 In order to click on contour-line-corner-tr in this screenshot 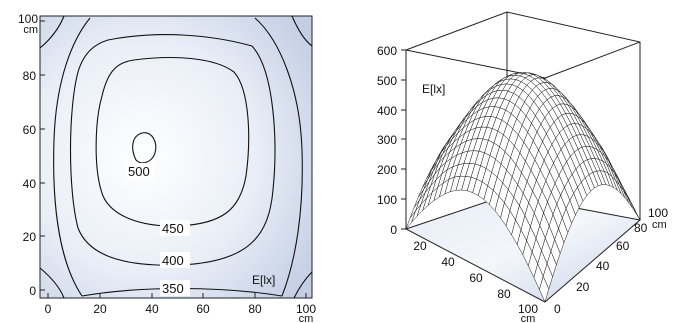, I will do `click(302, 31)`.